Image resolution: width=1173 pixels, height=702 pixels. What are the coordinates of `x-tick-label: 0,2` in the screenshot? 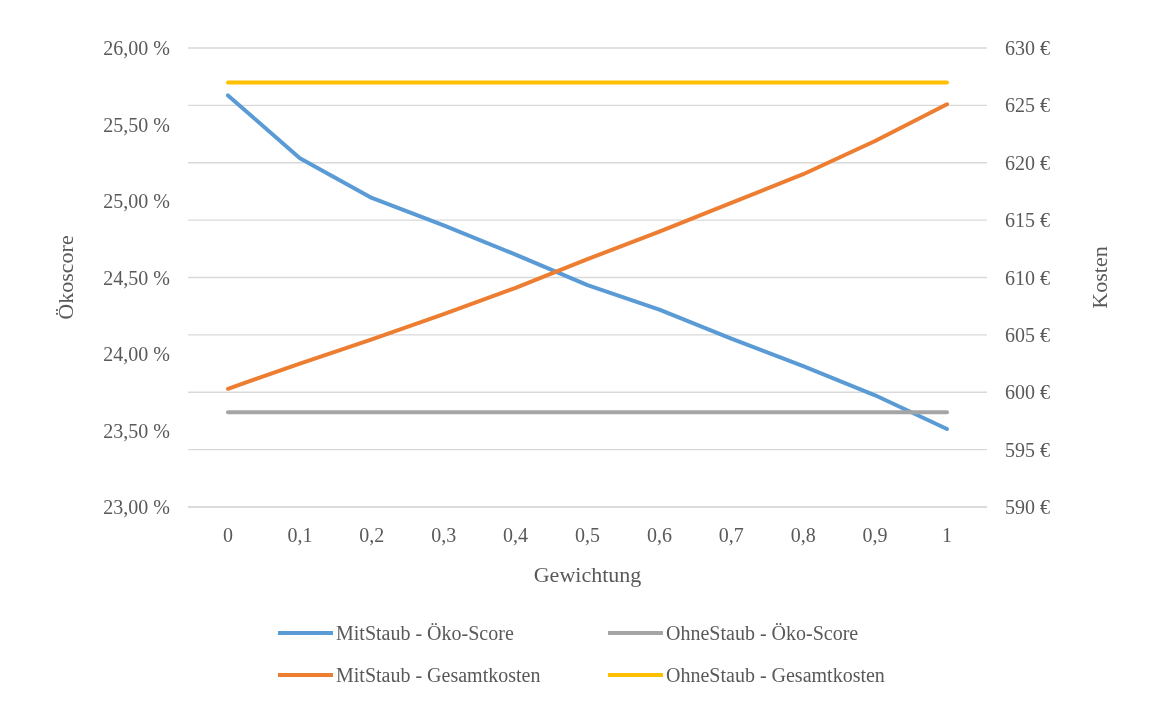 It's located at (372, 535).